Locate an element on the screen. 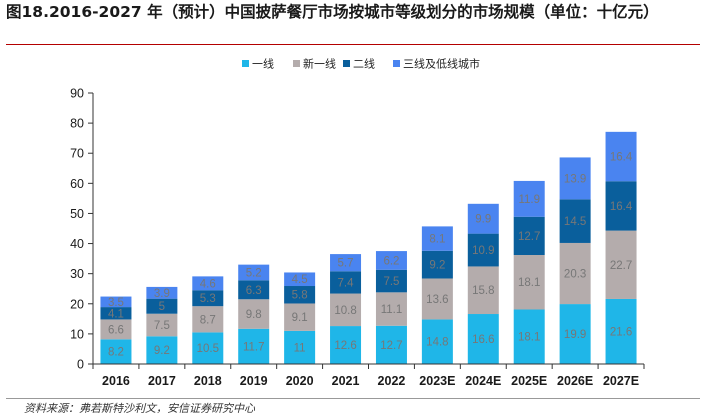  chart-legend: 一线 新一线 二线 三线及低线城市 is located at coordinates (361, 64).